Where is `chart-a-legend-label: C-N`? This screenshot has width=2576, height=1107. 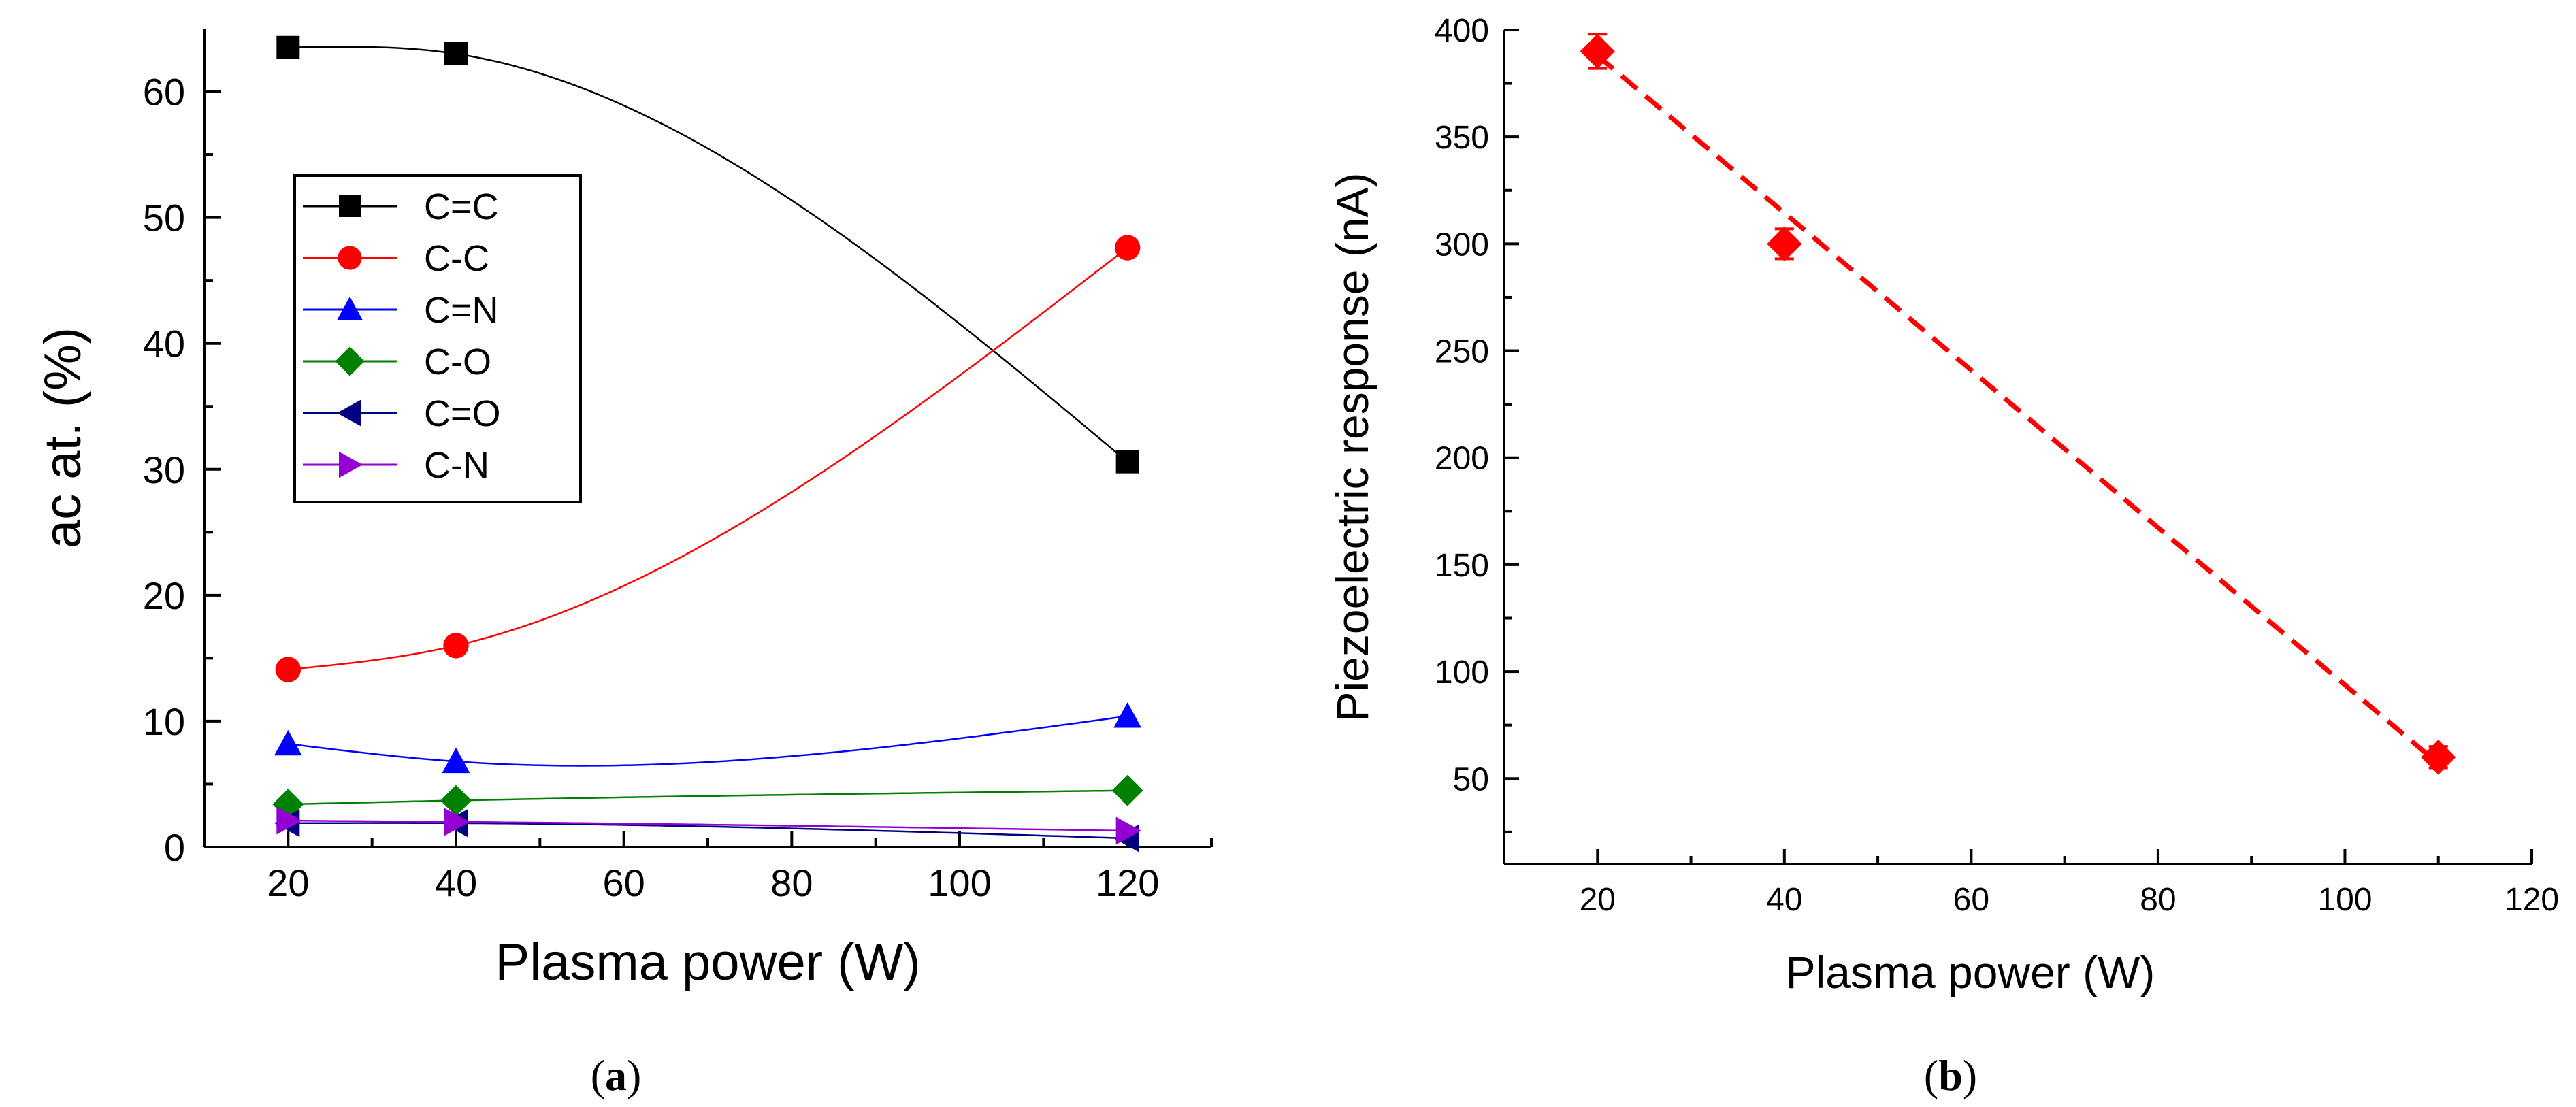
chart-a-legend-label: C-N is located at coordinates (456, 465).